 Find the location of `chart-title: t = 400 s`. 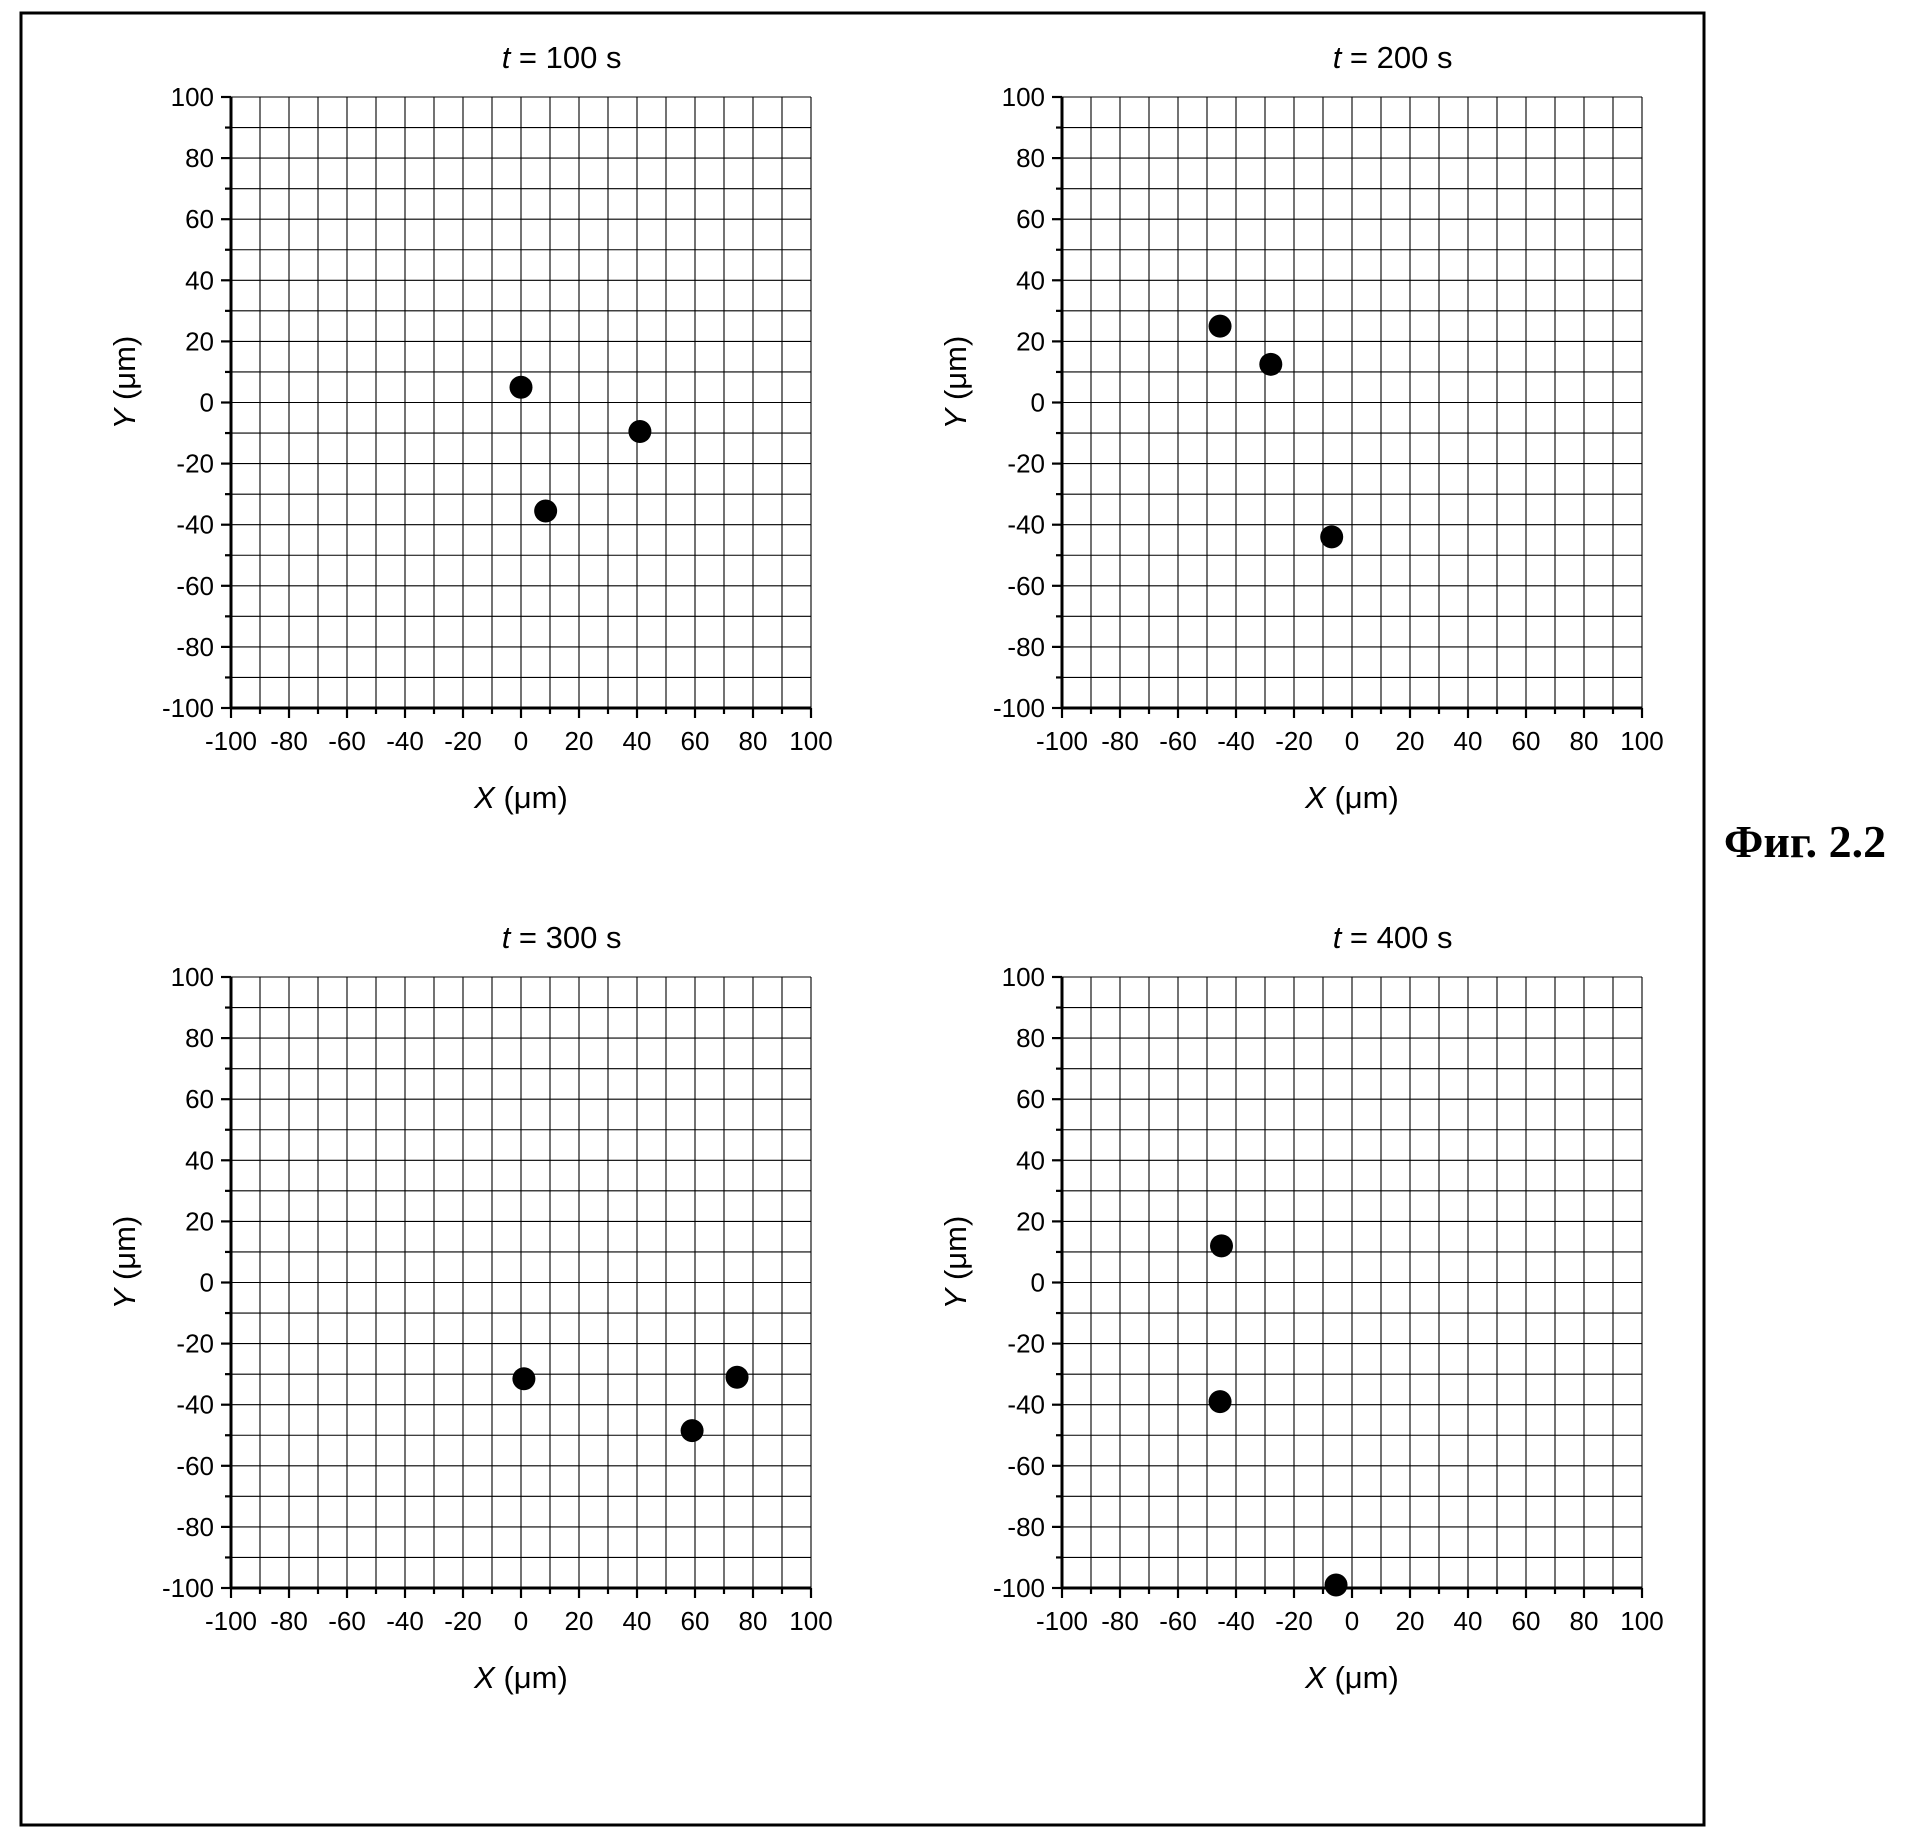

chart-title: t = 400 s is located at coordinates (1393, 937).